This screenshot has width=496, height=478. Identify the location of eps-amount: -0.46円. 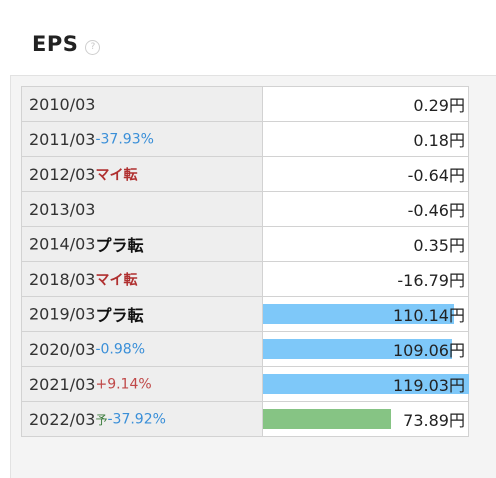
(438, 210).